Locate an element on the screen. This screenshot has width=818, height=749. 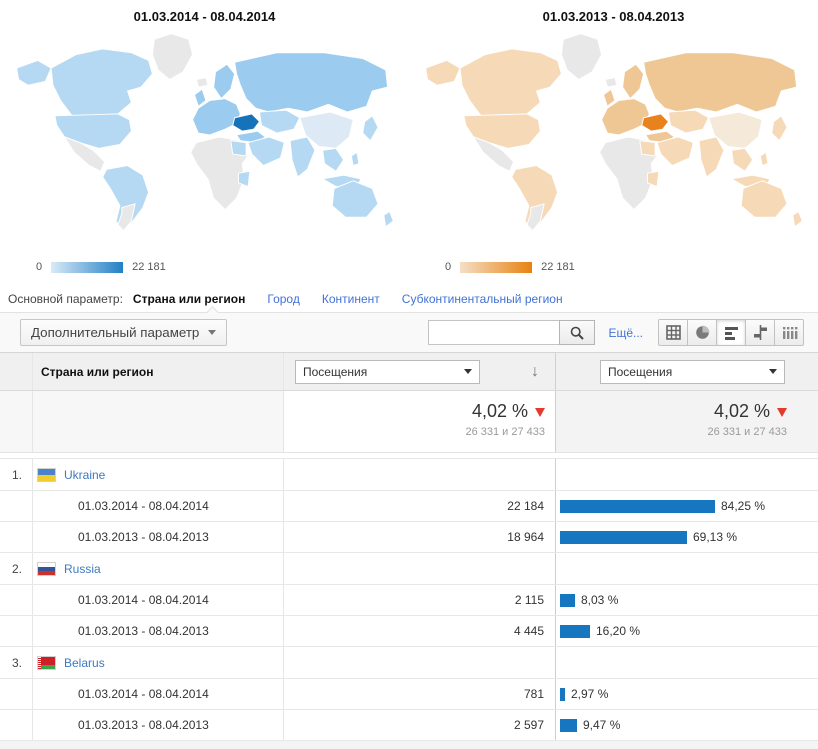
sort-descending-icon: ↓ is located at coordinates (535, 371).